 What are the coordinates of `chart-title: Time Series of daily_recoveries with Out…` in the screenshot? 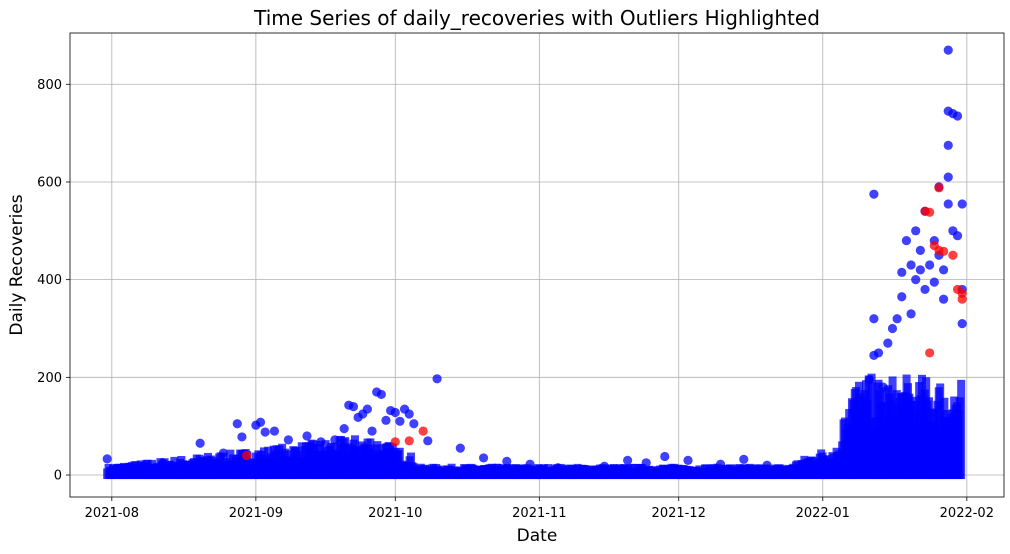 It's located at (536, 18).